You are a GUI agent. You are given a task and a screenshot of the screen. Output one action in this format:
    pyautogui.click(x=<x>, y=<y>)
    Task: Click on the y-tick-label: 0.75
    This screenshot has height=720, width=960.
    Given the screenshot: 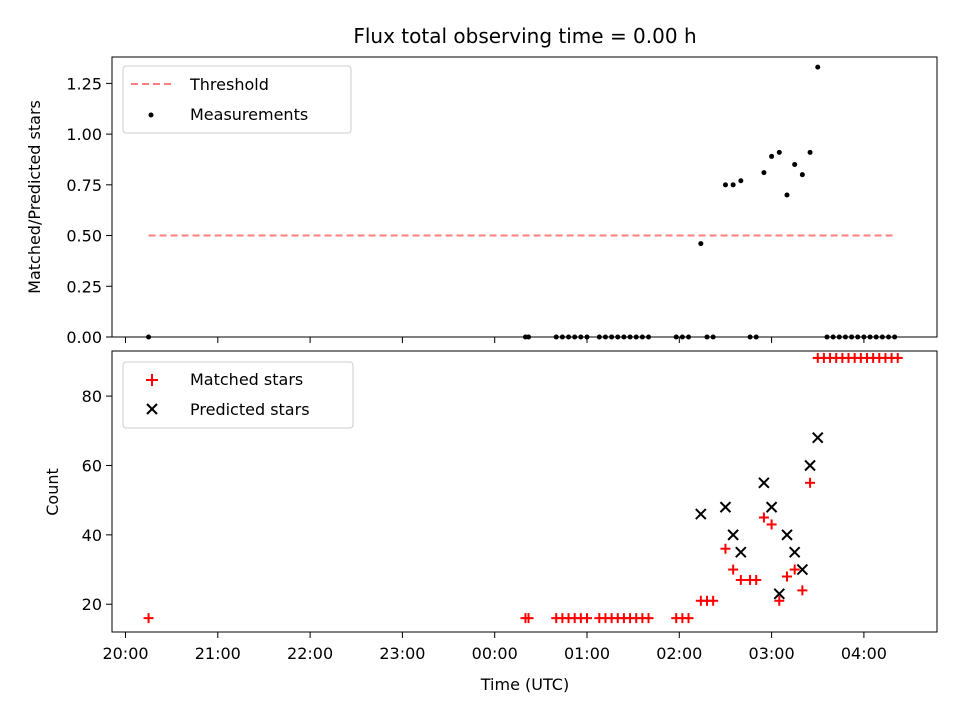 What is the action you would take?
    pyautogui.click(x=84, y=185)
    